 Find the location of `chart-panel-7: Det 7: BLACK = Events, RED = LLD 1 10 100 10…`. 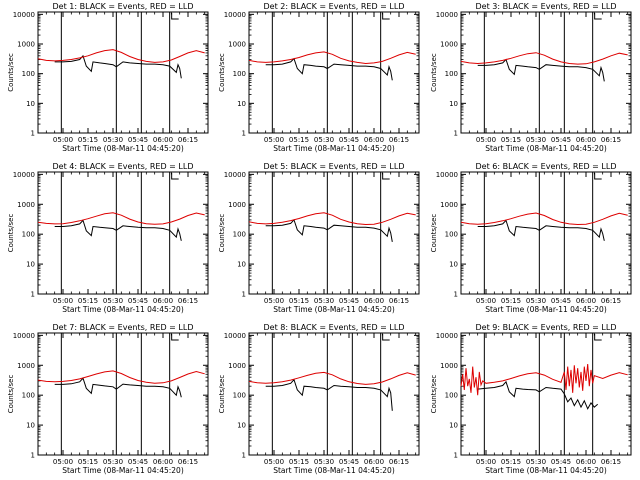

chart-panel-7: Det 7: BLACK = Events, RED = LLD 1 10 100 10… is located at coordinates (108, 399).